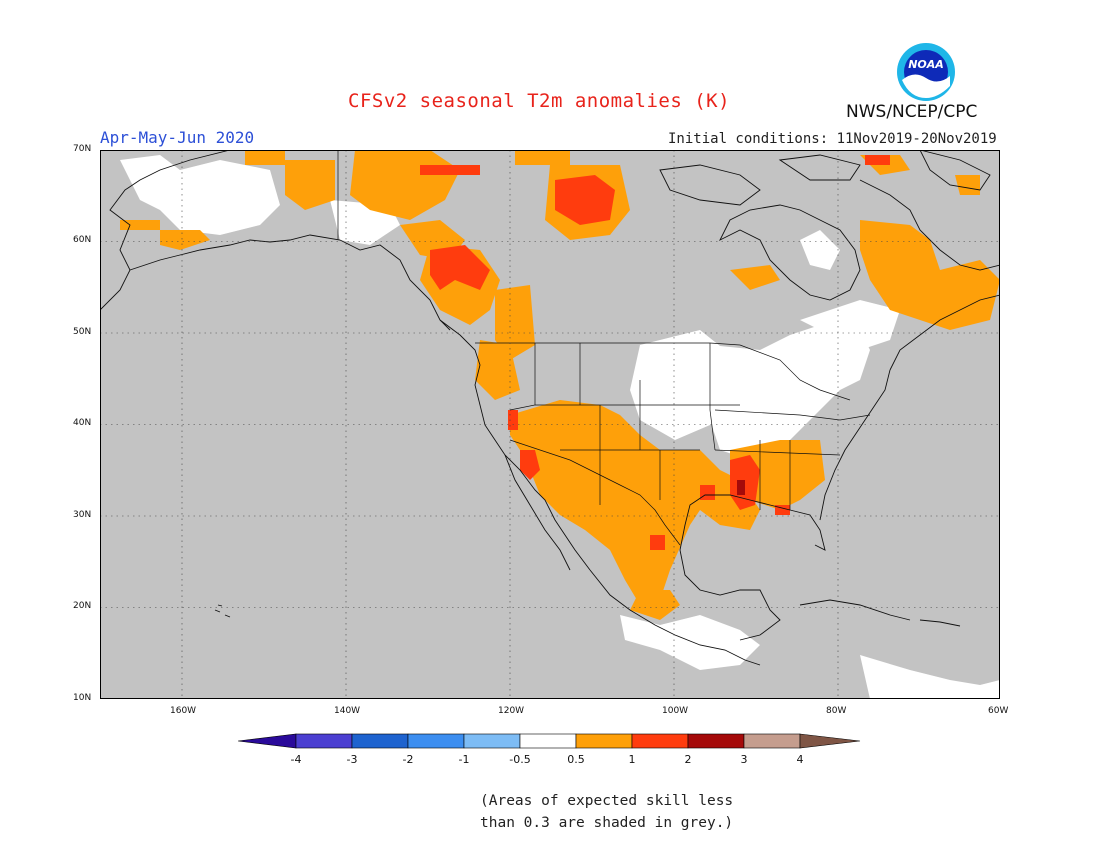 The height and width of the screenshot is (850, 1100). Describe the element at coordinates (82, 515) in the screenshot. I see `lat-label-30n: 30N` at that location.